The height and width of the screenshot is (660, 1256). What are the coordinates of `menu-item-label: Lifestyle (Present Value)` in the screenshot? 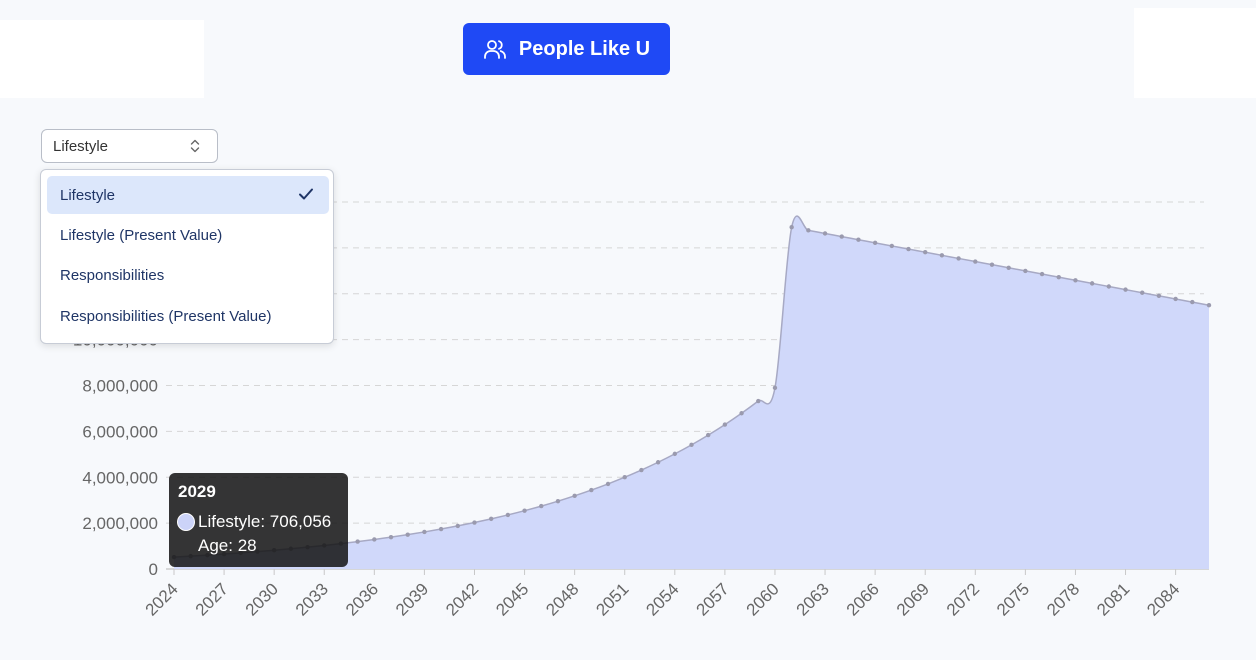 It's located at (141, 235).